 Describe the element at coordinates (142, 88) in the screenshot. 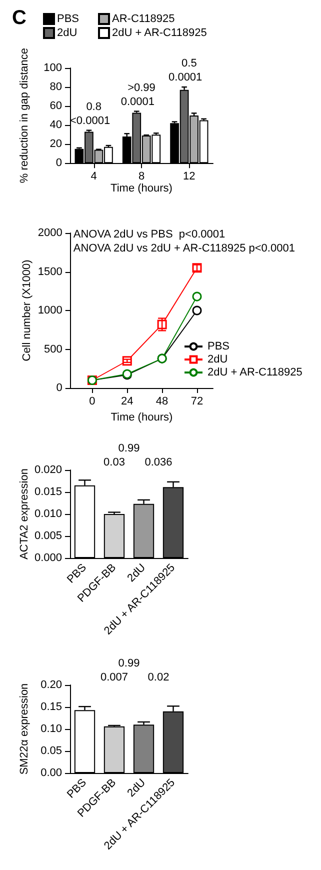

I see `annotation: >0.99` at that location.